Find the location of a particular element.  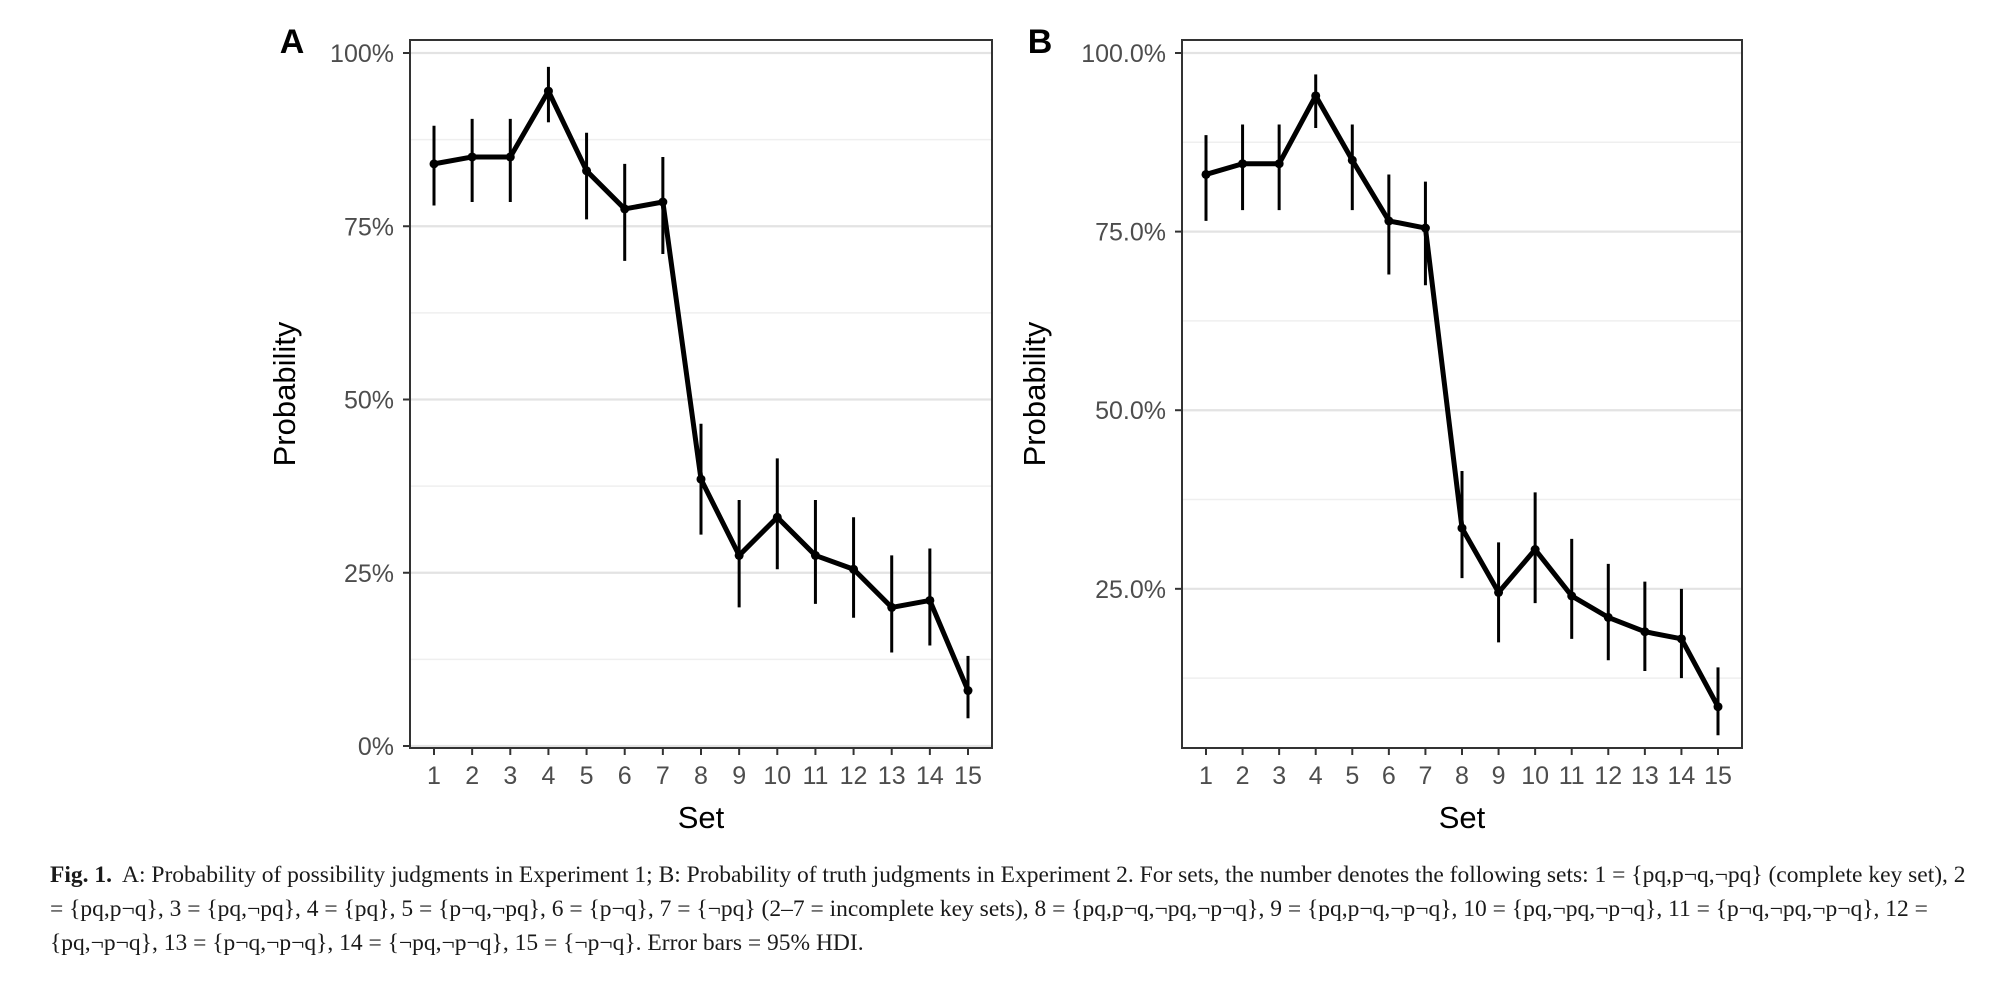

y-tick-label: 100% is located at coordinates (362, 54).